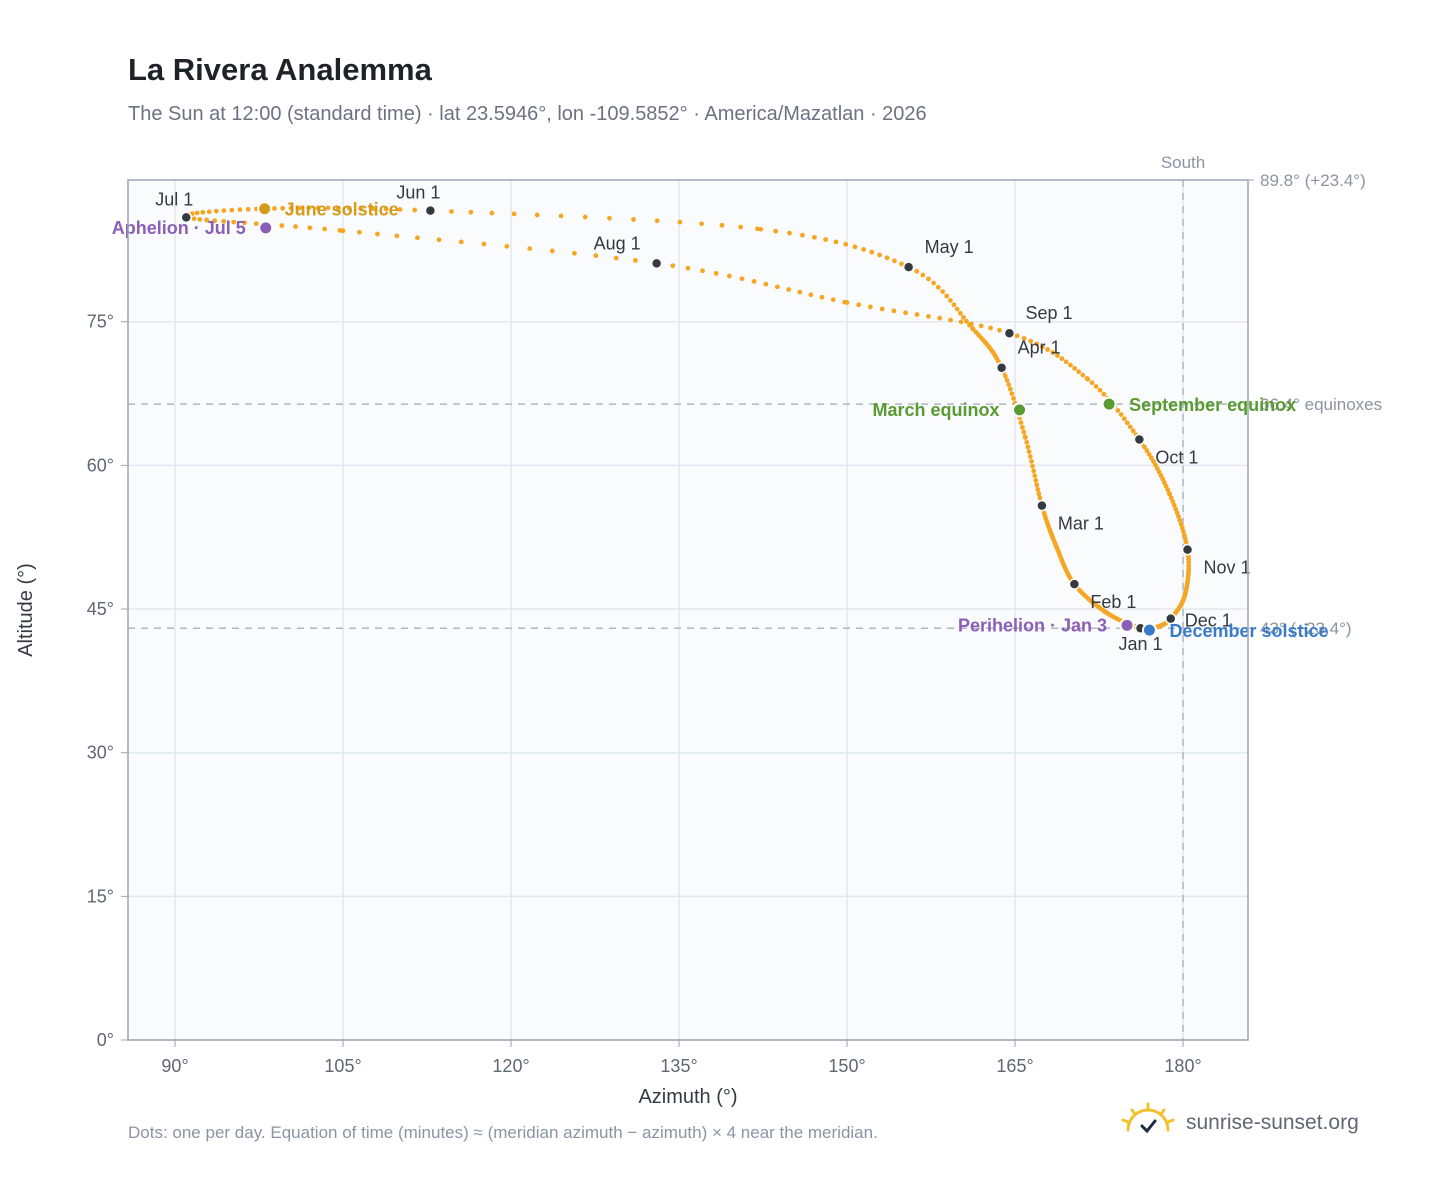  I want to click on y-tick-label: 0°, so click(105, 1040).